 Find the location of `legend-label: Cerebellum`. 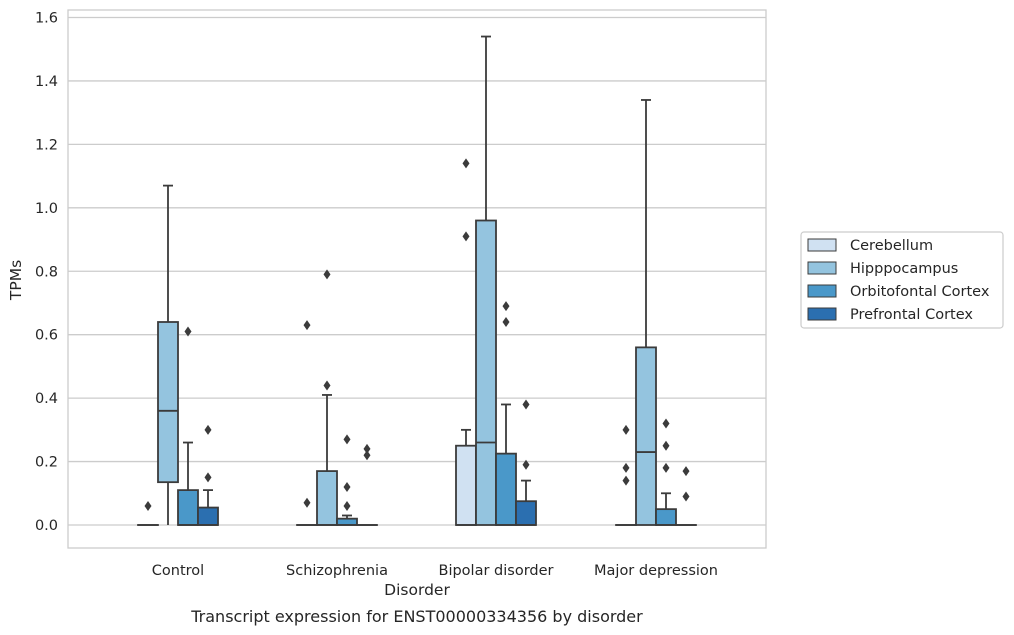

legend-label: Cerebellum is located at coordinates (891, 246).